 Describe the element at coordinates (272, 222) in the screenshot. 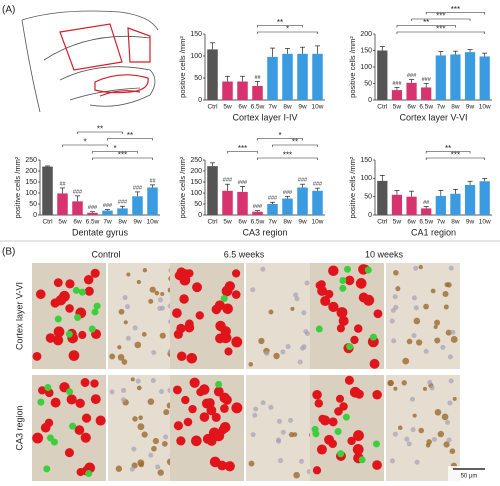

I see `x-tick-label: 7w` at that location.